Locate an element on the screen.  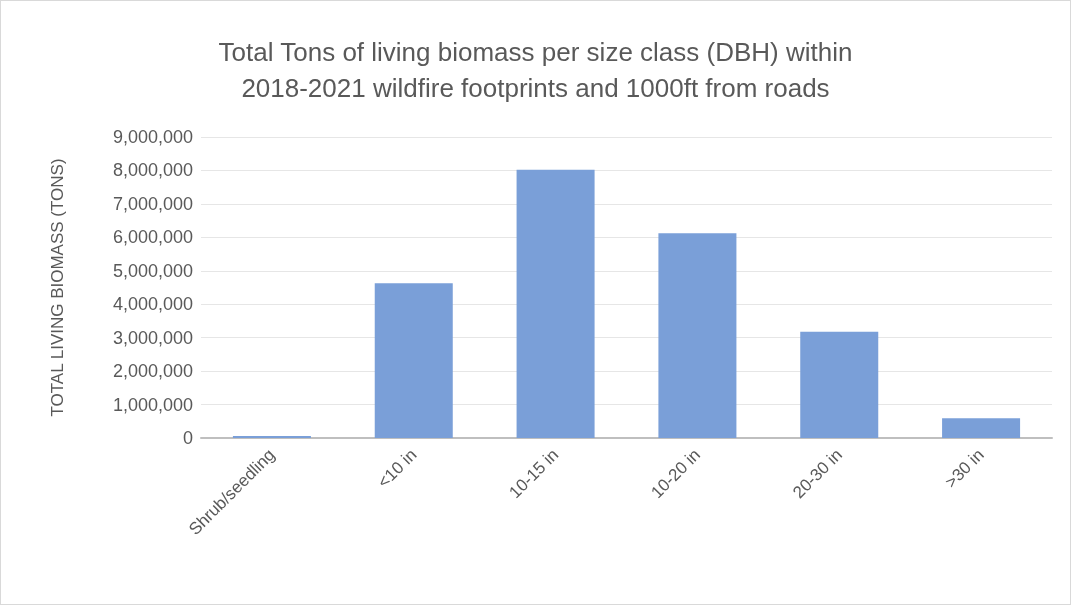
y-tick-label: 2,000,000 is located at coordinates (152, 371).